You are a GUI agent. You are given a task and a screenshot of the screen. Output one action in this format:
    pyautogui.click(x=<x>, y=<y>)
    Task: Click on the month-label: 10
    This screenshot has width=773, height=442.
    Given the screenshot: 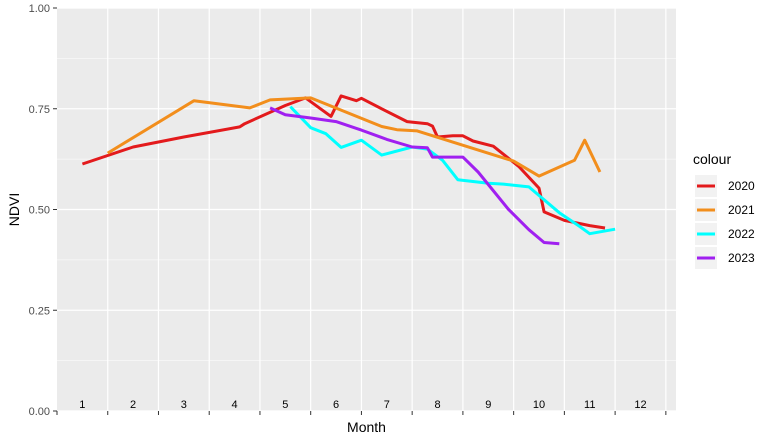 What is the action you would take?
    pyautogui.click(x=539, y=405)
    